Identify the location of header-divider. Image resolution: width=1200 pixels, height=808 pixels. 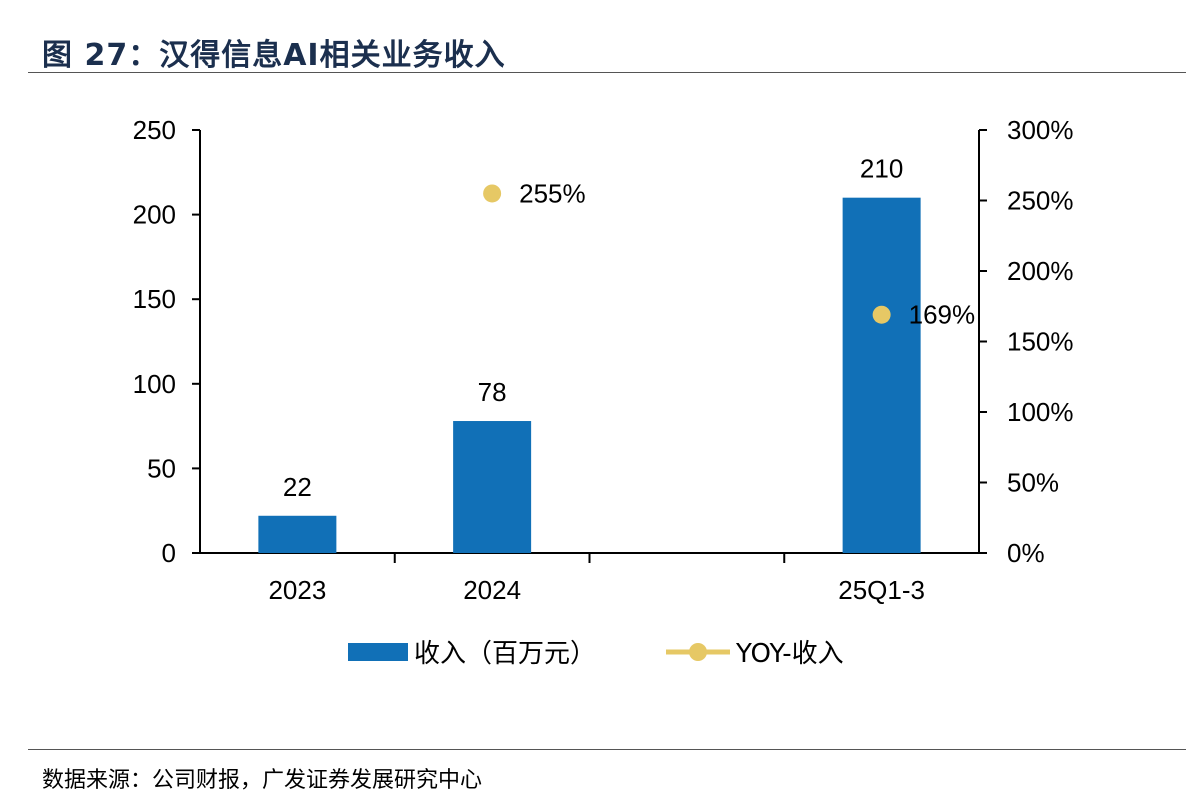
(607, 72).